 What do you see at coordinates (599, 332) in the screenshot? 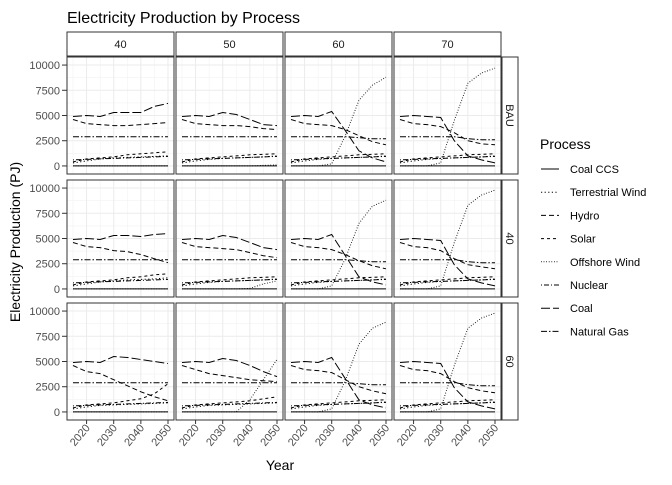
I see `legend-label-natural-gas: Natural Gas` at bounding box center [599, 332].